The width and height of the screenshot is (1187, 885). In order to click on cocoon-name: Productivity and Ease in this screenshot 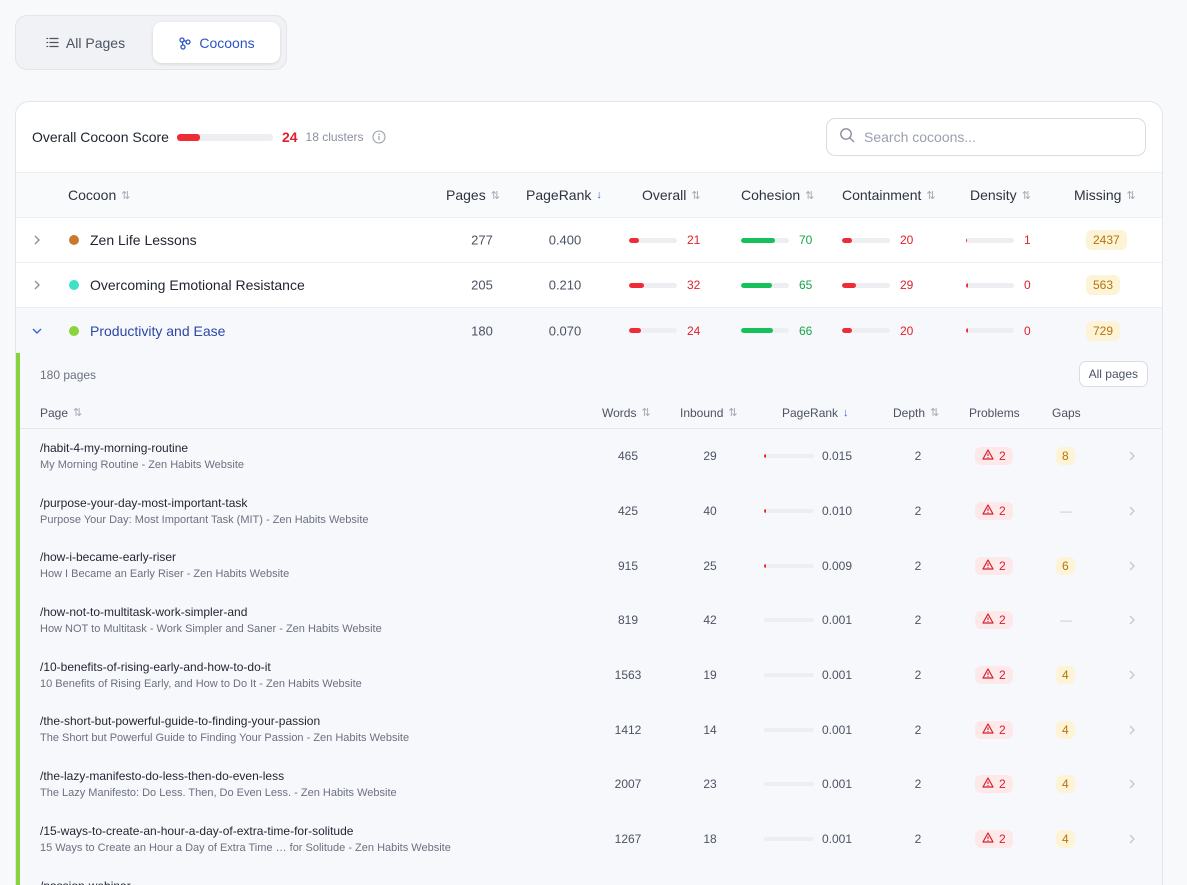, I will do `click(158, 330)`.